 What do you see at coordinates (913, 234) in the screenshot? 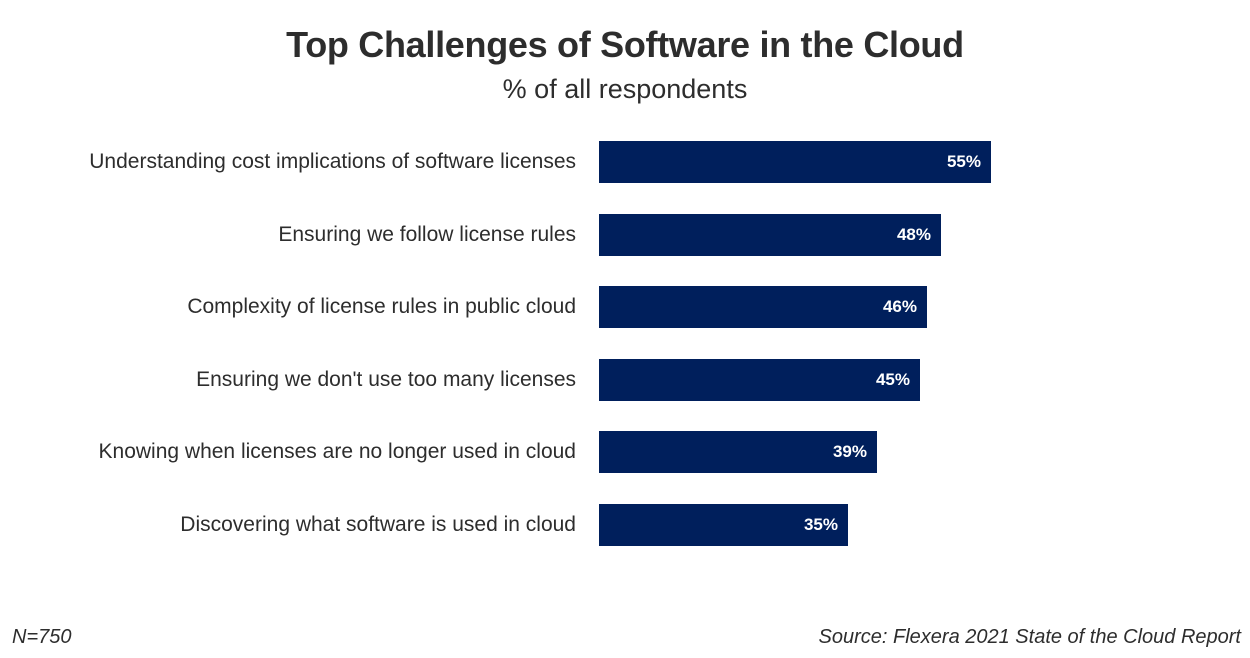
I see `value-label: 48%` at bounding box center [913, 234].